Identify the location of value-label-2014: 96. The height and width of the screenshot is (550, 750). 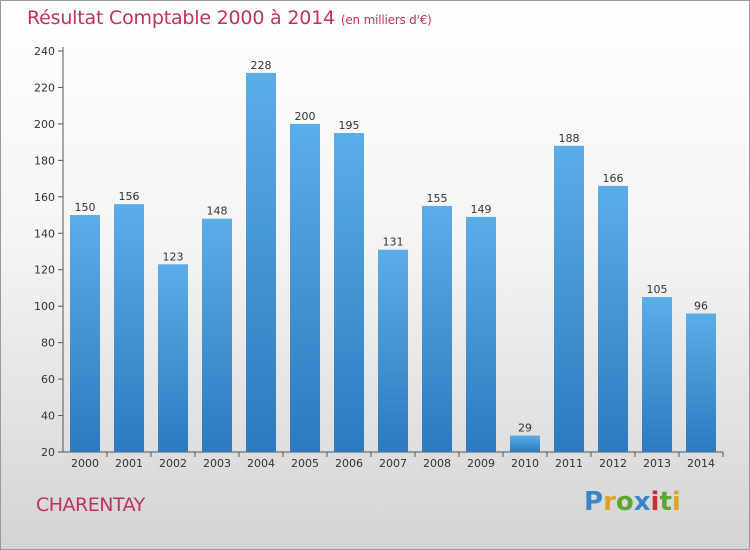
(701, 305).